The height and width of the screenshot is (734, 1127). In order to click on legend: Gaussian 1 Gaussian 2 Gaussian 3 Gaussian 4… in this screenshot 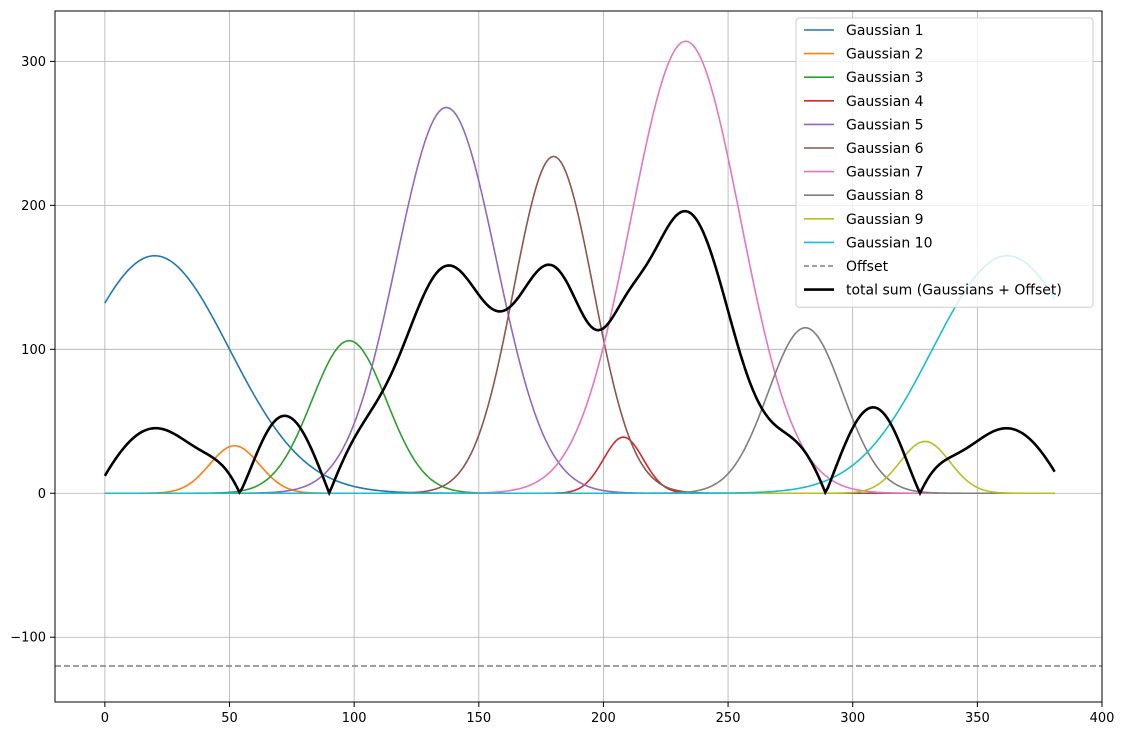, I will do `click(944, 162)`.